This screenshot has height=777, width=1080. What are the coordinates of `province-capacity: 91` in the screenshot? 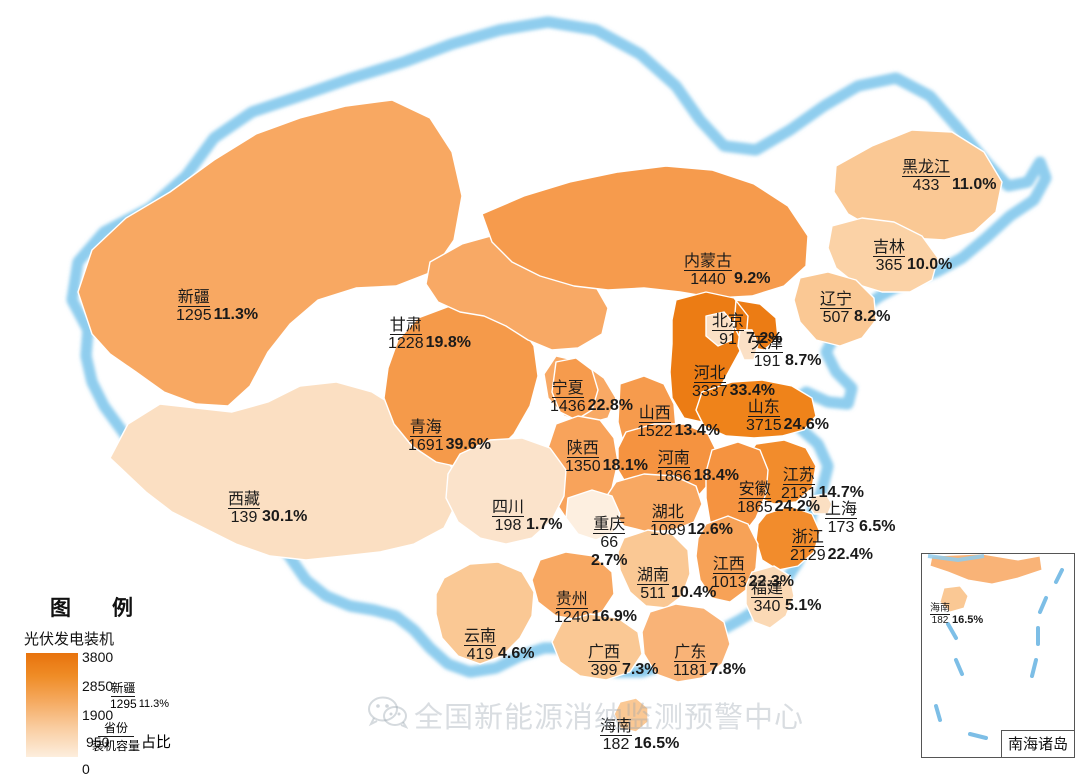 It's located at (728, 339).